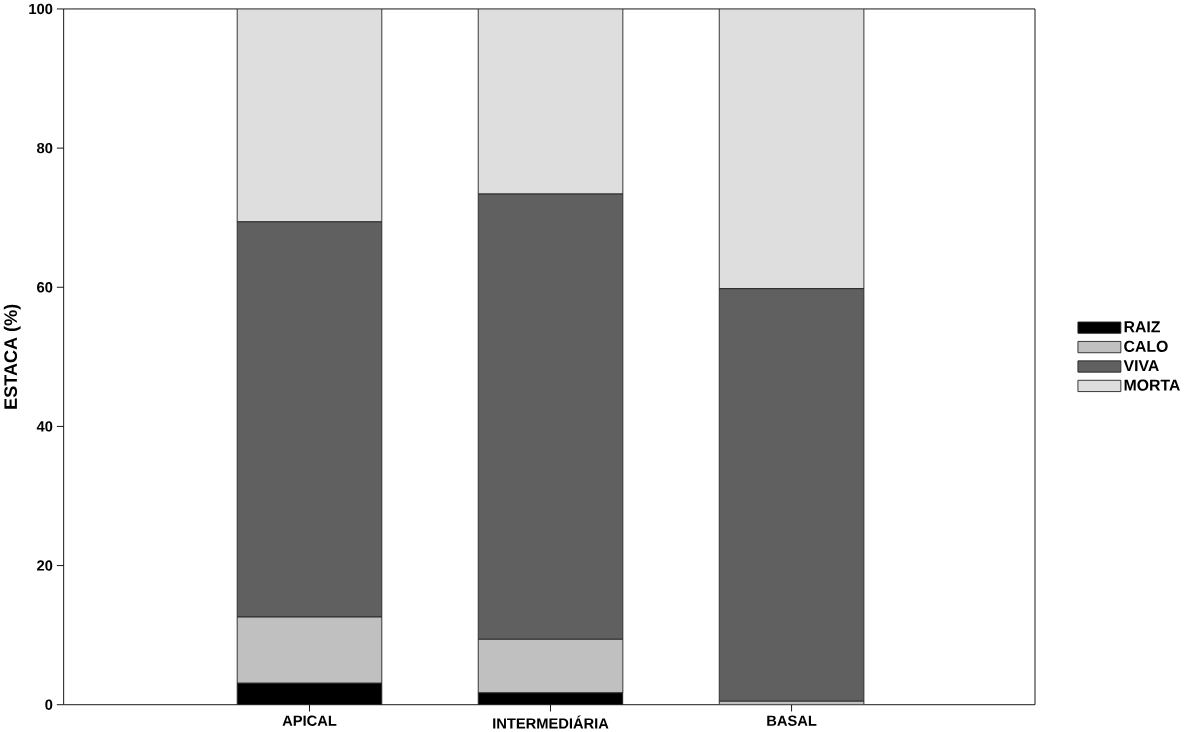  I want to click on y-tick-label: 20, so click(45, 565).